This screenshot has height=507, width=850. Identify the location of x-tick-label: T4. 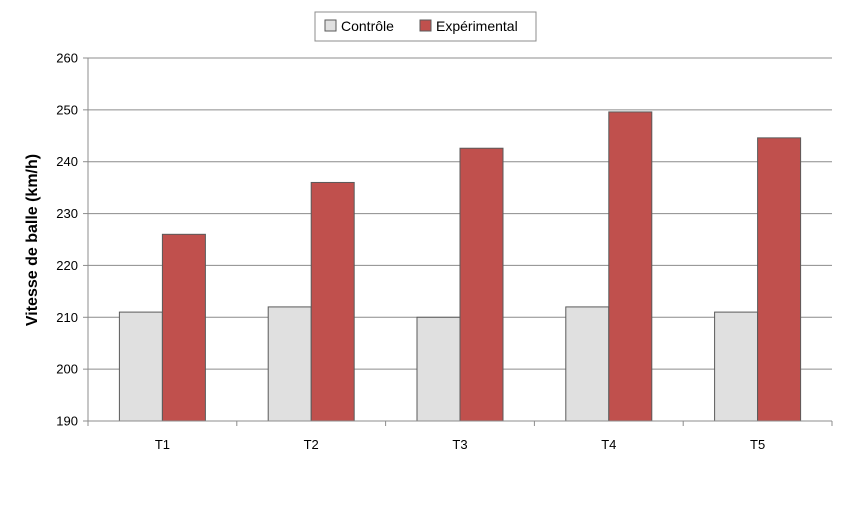
(608, 444).